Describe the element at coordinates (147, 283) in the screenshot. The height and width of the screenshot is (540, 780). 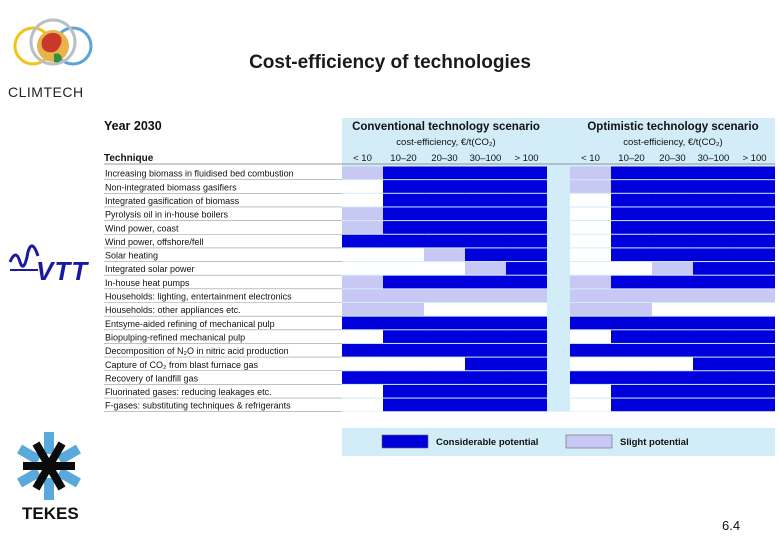
I see `technique-label-8: In-house heat pumps` at that location.